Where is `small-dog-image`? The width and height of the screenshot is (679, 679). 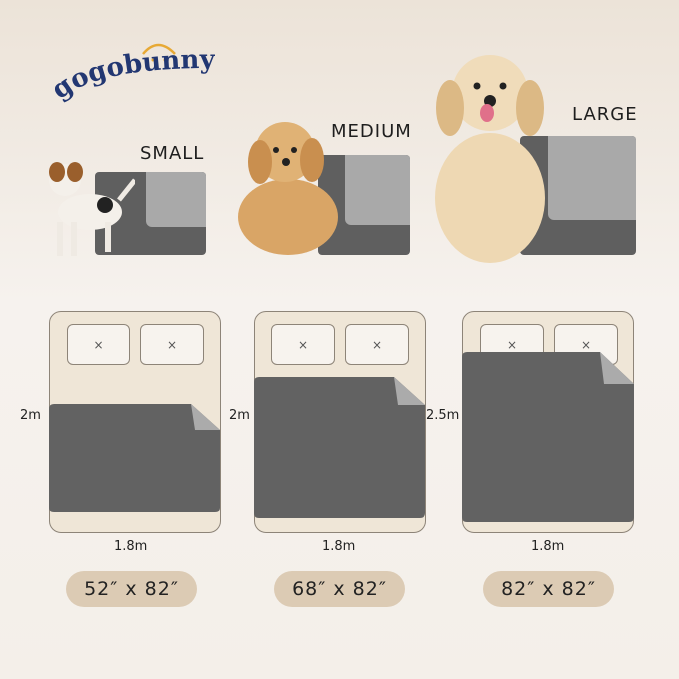 small-dog-image is located at coordinates (92, 209).